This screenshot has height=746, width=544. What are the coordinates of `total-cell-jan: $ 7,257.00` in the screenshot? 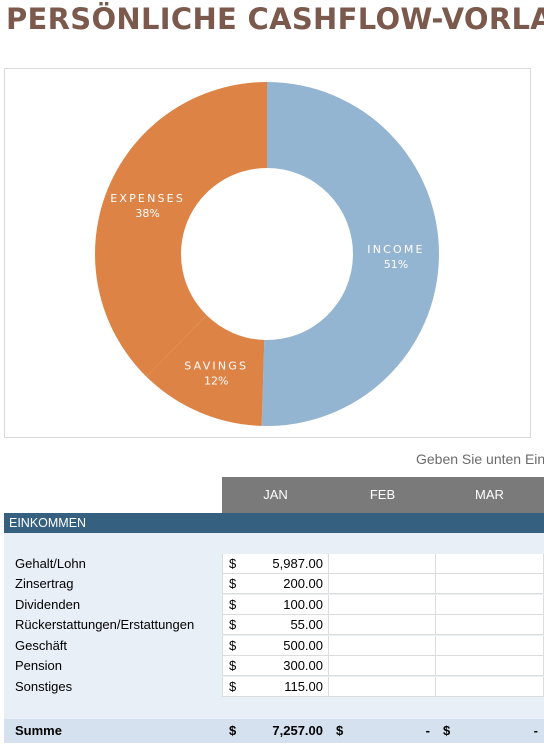 It's located at (275, 731).